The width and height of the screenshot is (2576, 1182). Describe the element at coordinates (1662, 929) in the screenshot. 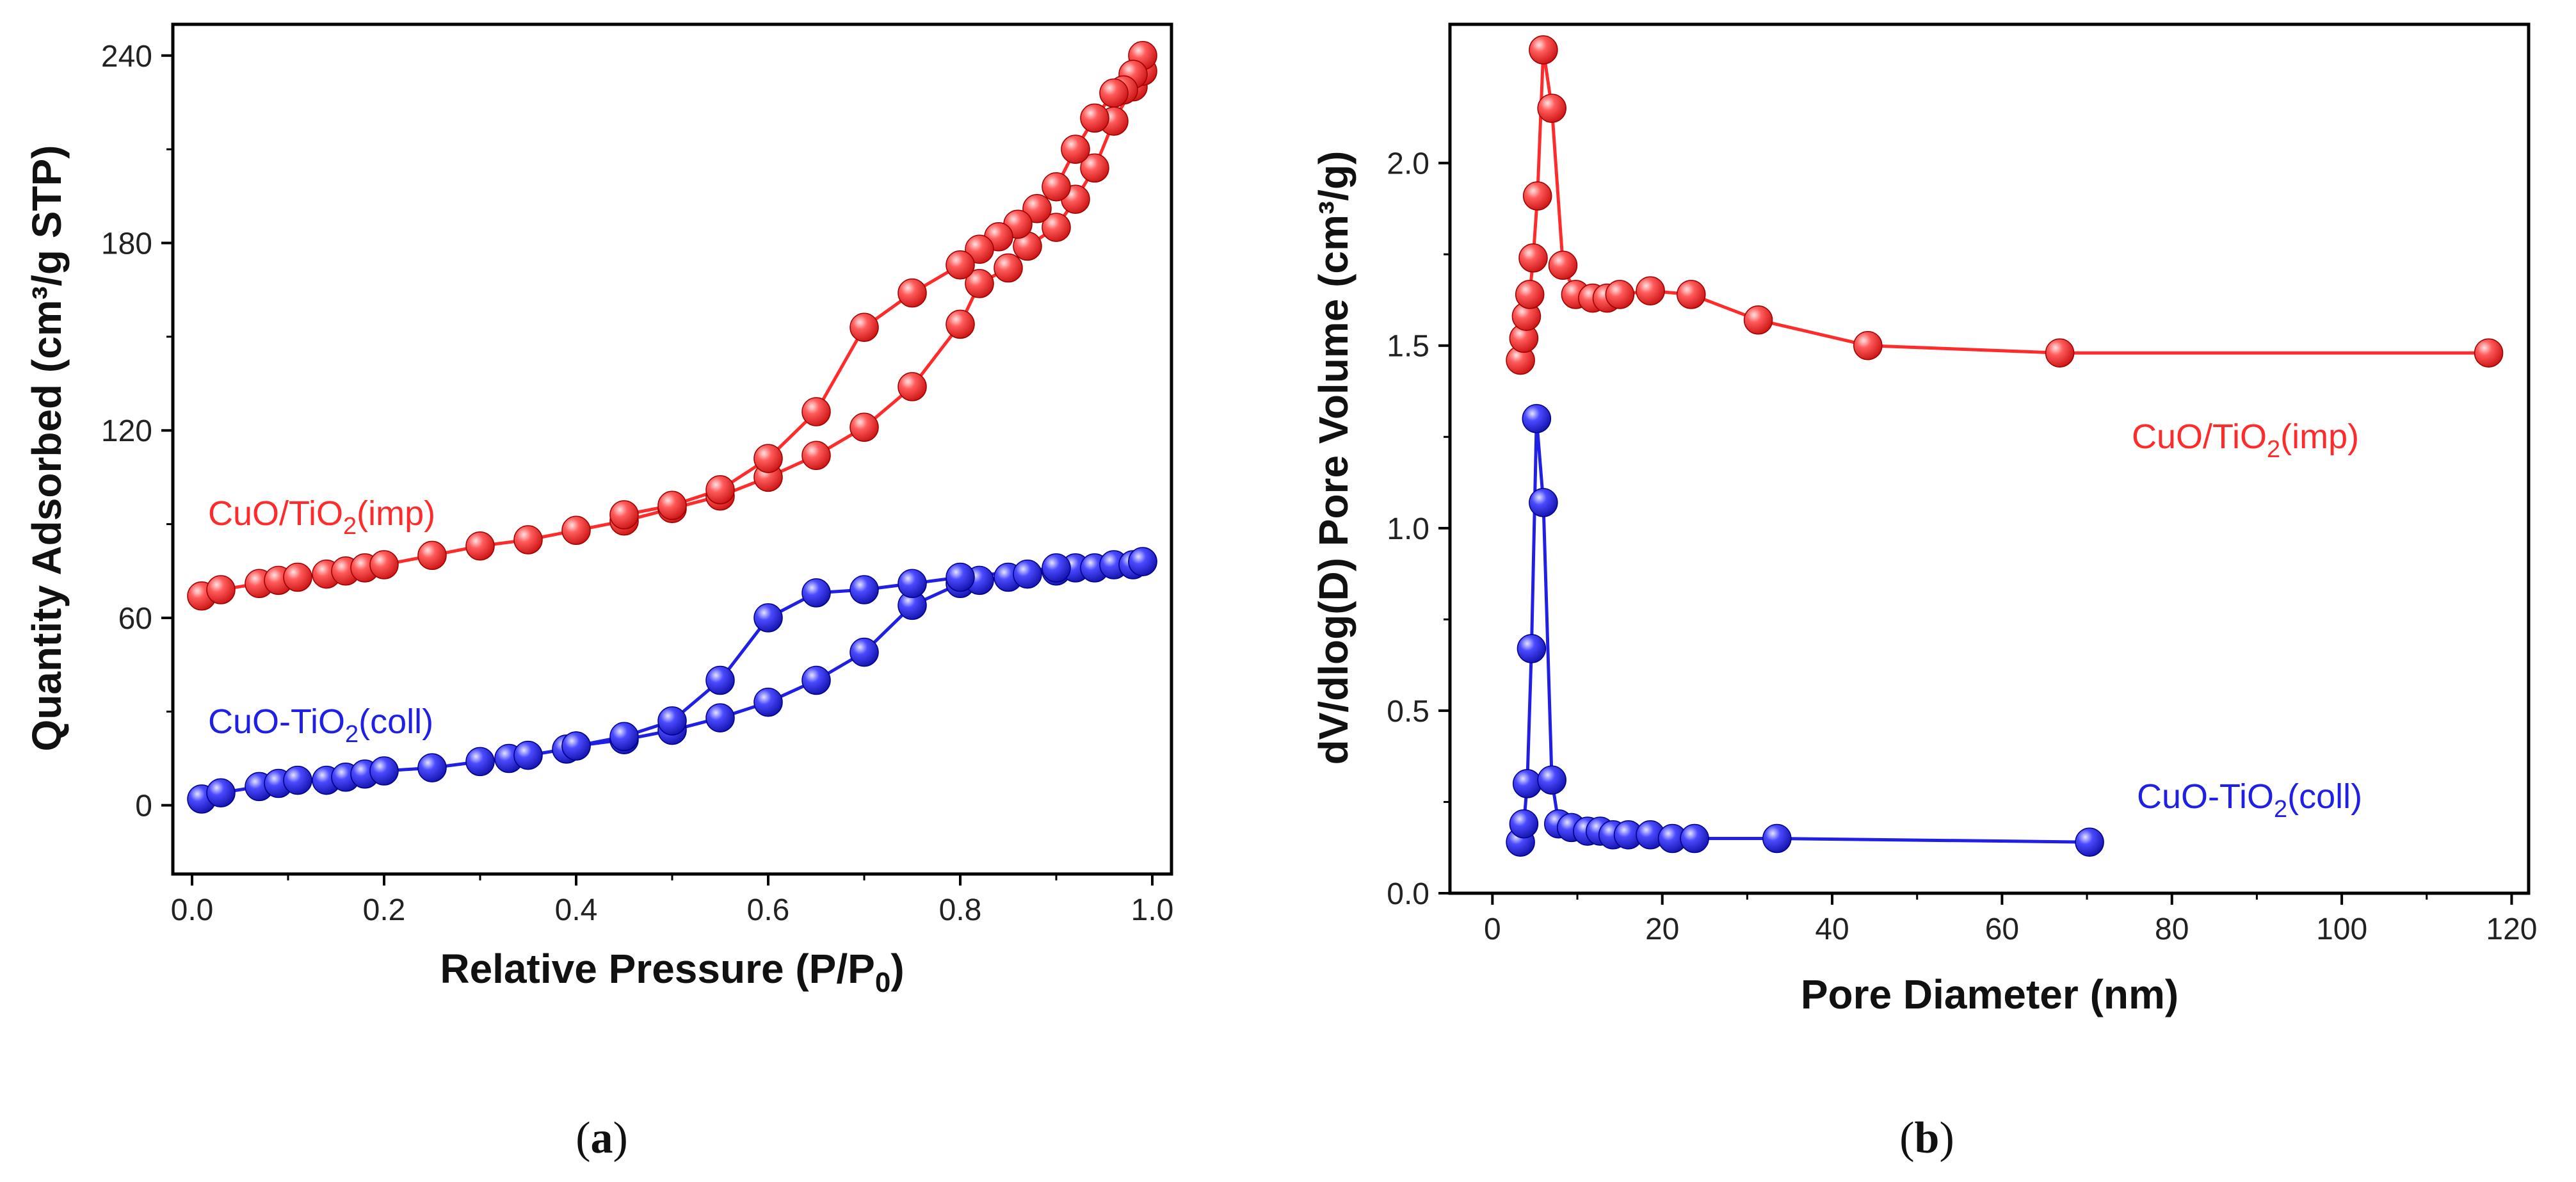

I see `panel-b-x-tick-label: 20` at that location.